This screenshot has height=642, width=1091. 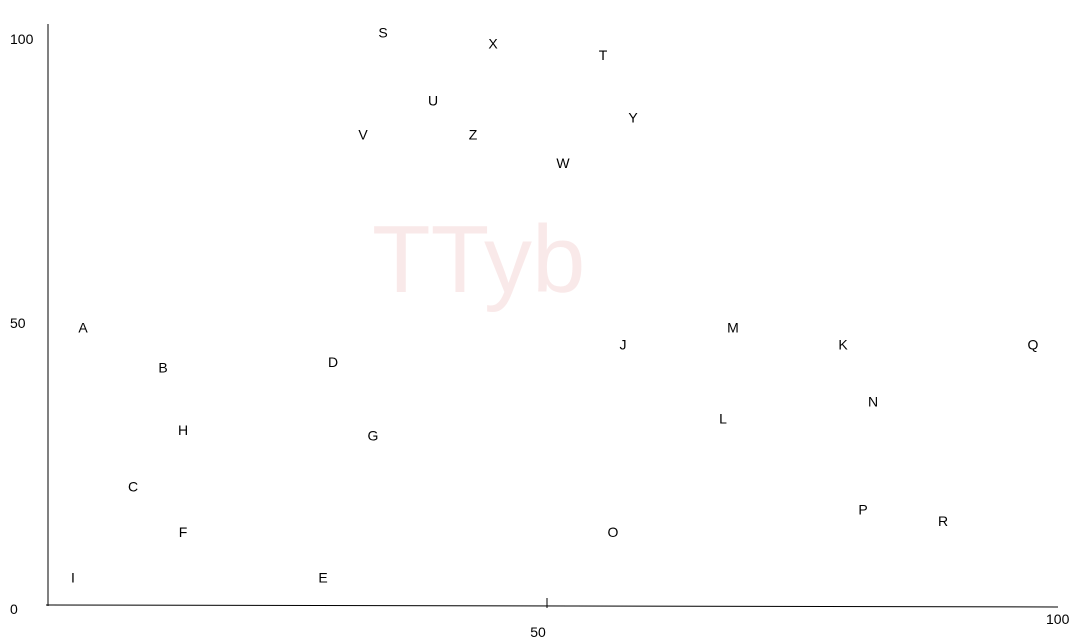 What do you see at coordinates (333, 362) in the screenshot?
I see `point-label-d: D` at bounding box center [333, 362].